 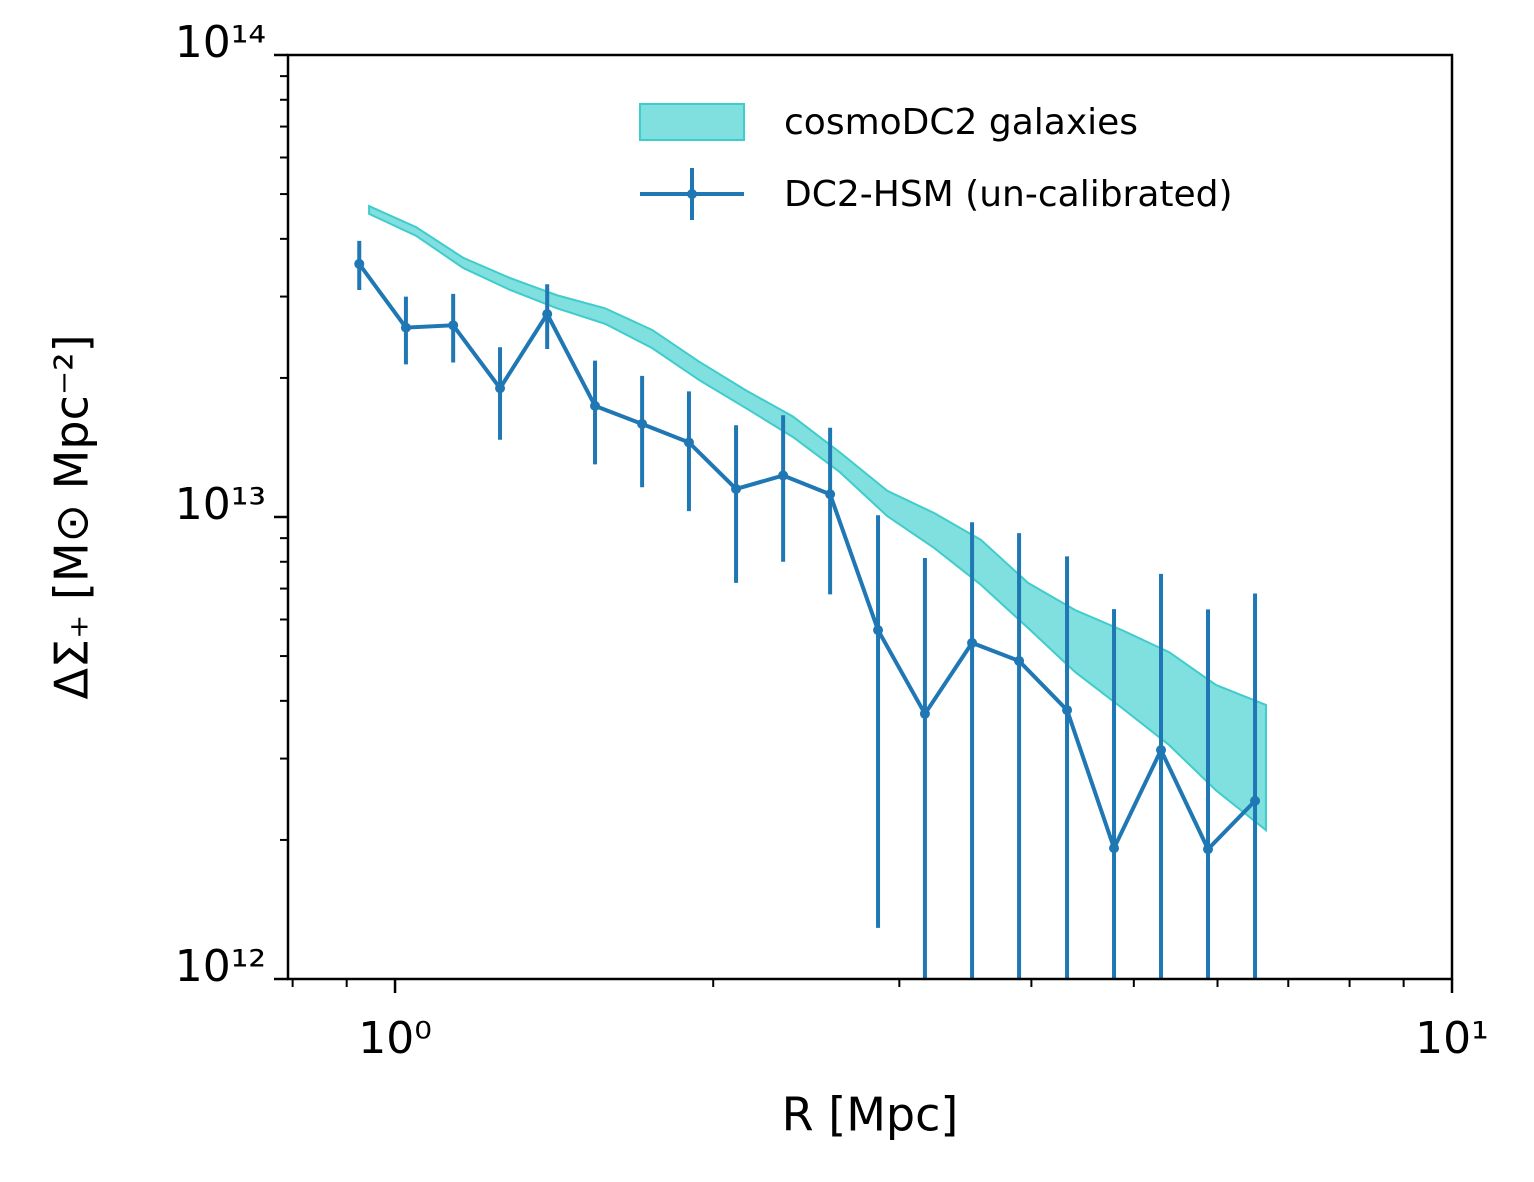 I want to click on y-tick-label: 10¹⁴, so click(x=220, y=42).